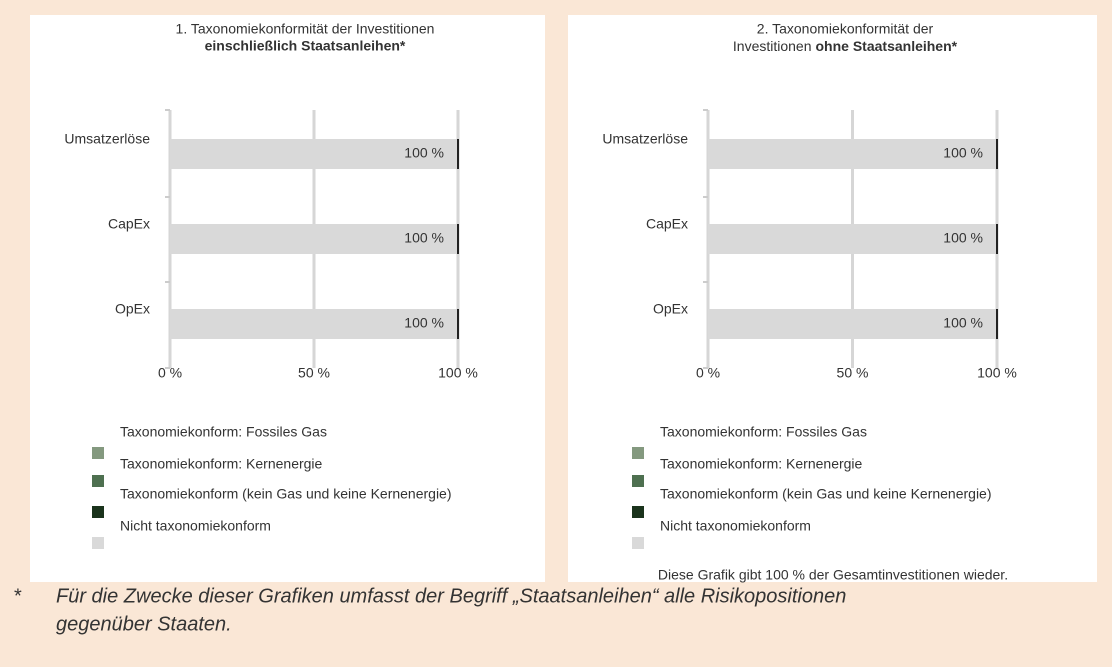 The width and height of the screenshot is (1112, 667). What do you see at coordinates (18, 596) in the screenshot?
I see `footnote-marker: *` at bounding box center [18, 596].